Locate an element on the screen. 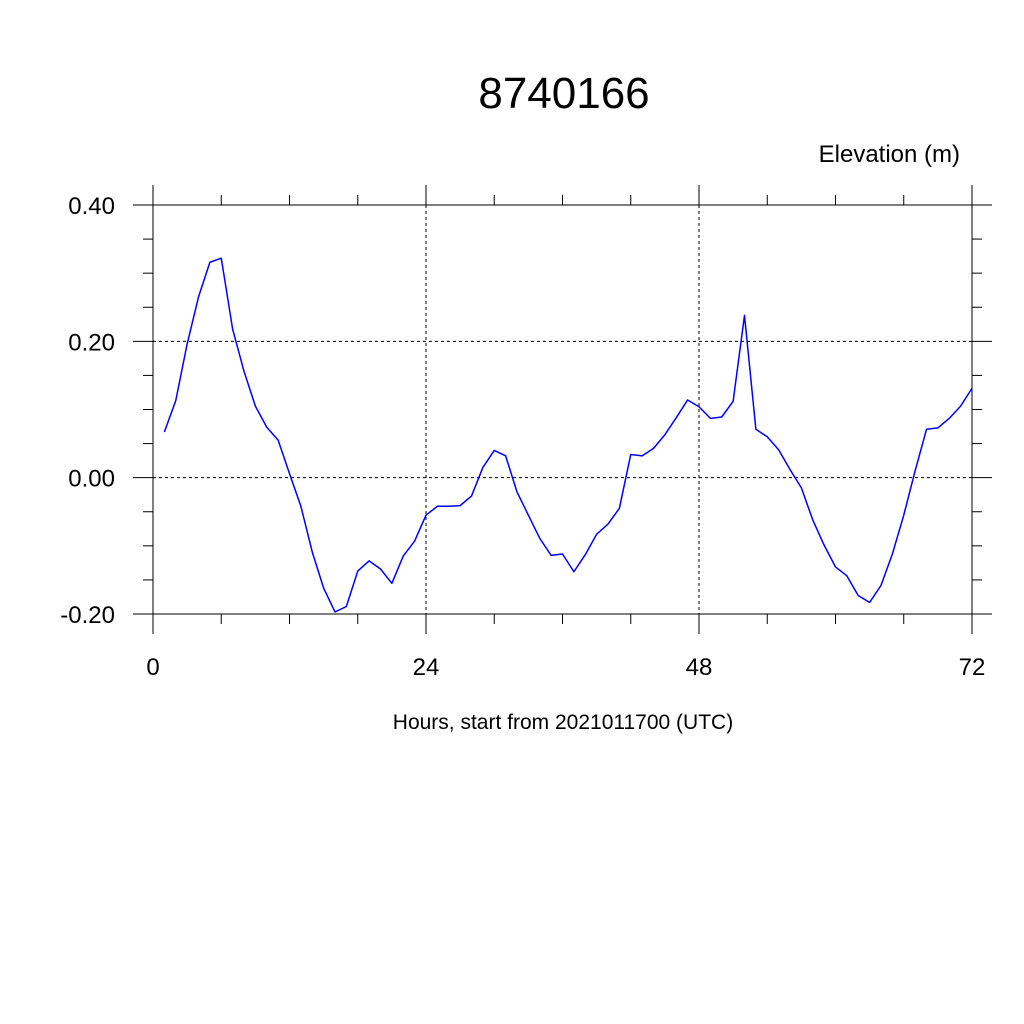  y-tick-label-1: 0.00 is located at coordinates (91, 479).